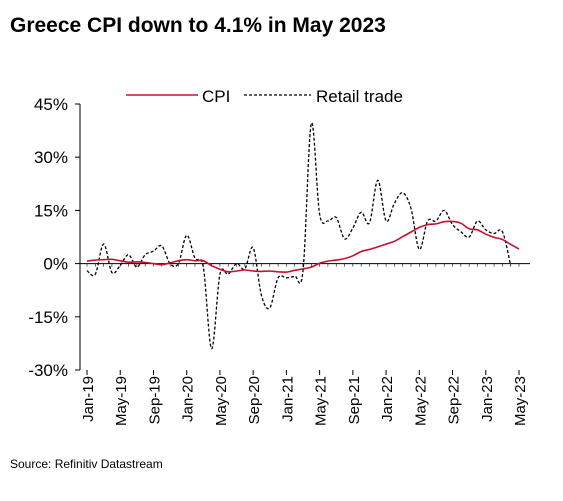 This screenshot has width=563, height=501. I want to click on legend: CPI Retail trade, so click(264, 96).